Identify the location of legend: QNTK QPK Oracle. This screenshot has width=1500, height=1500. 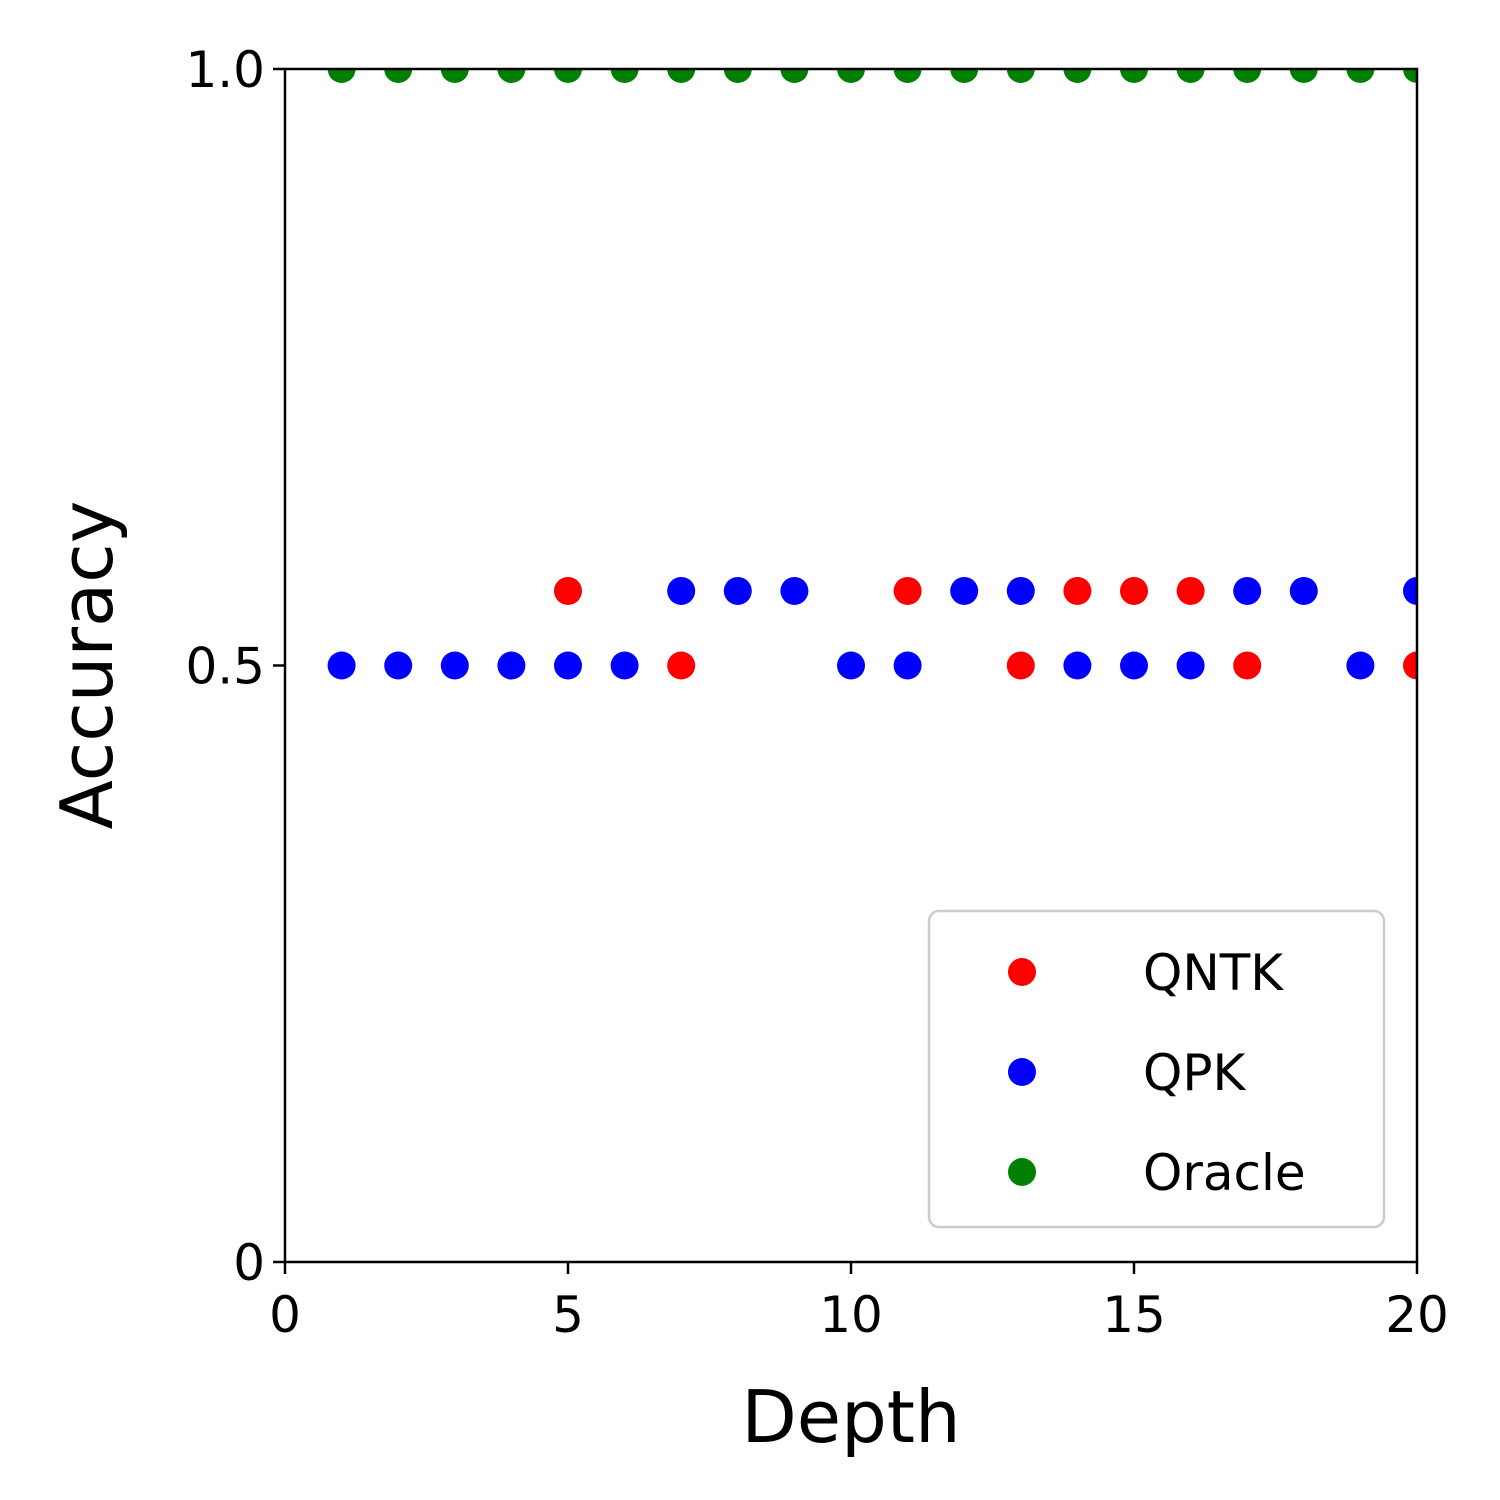
(1156, 1069).